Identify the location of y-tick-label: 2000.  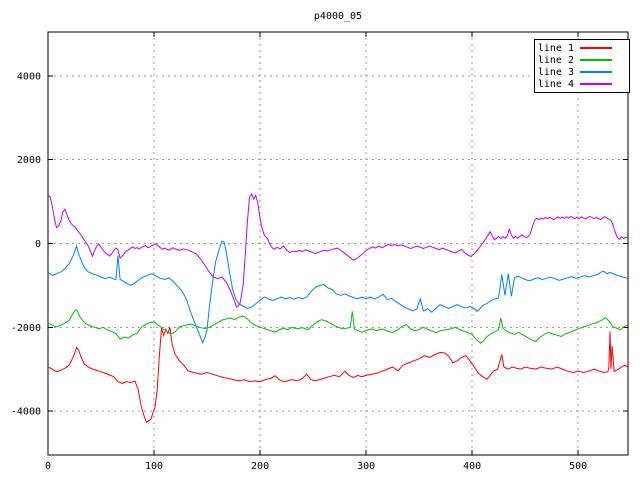
(29, 160).